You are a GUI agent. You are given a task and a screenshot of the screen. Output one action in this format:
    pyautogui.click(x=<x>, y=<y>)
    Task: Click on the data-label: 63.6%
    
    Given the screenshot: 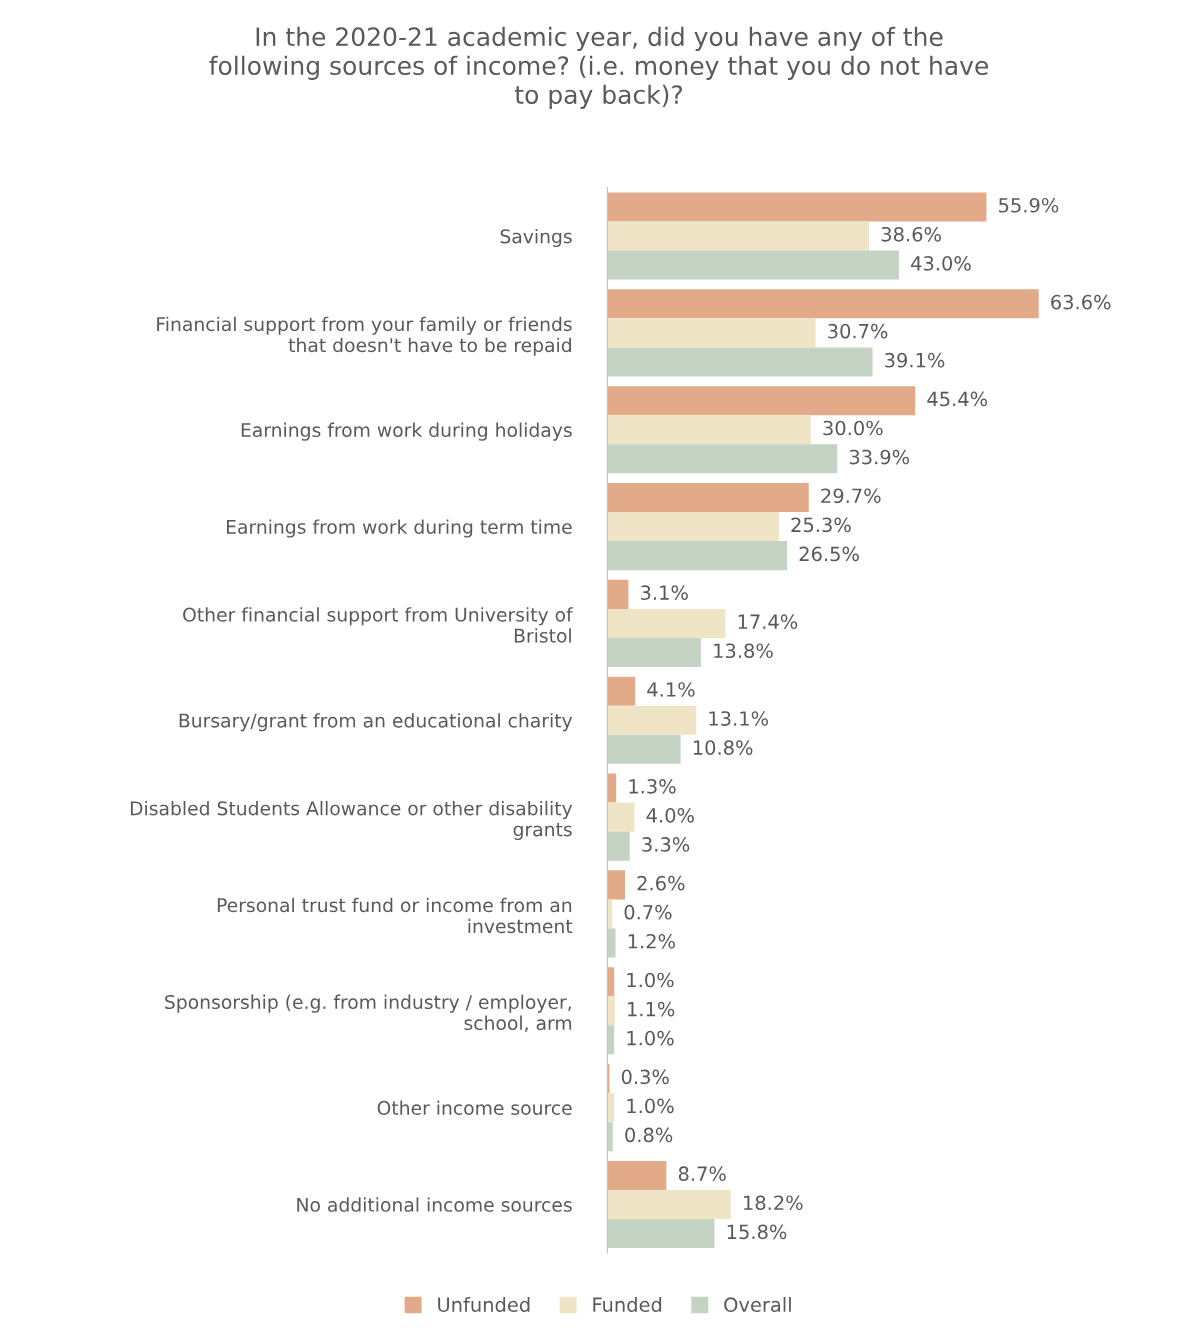 What is the action you would take?
    pyautogui.click(x=1081, y=302)
    